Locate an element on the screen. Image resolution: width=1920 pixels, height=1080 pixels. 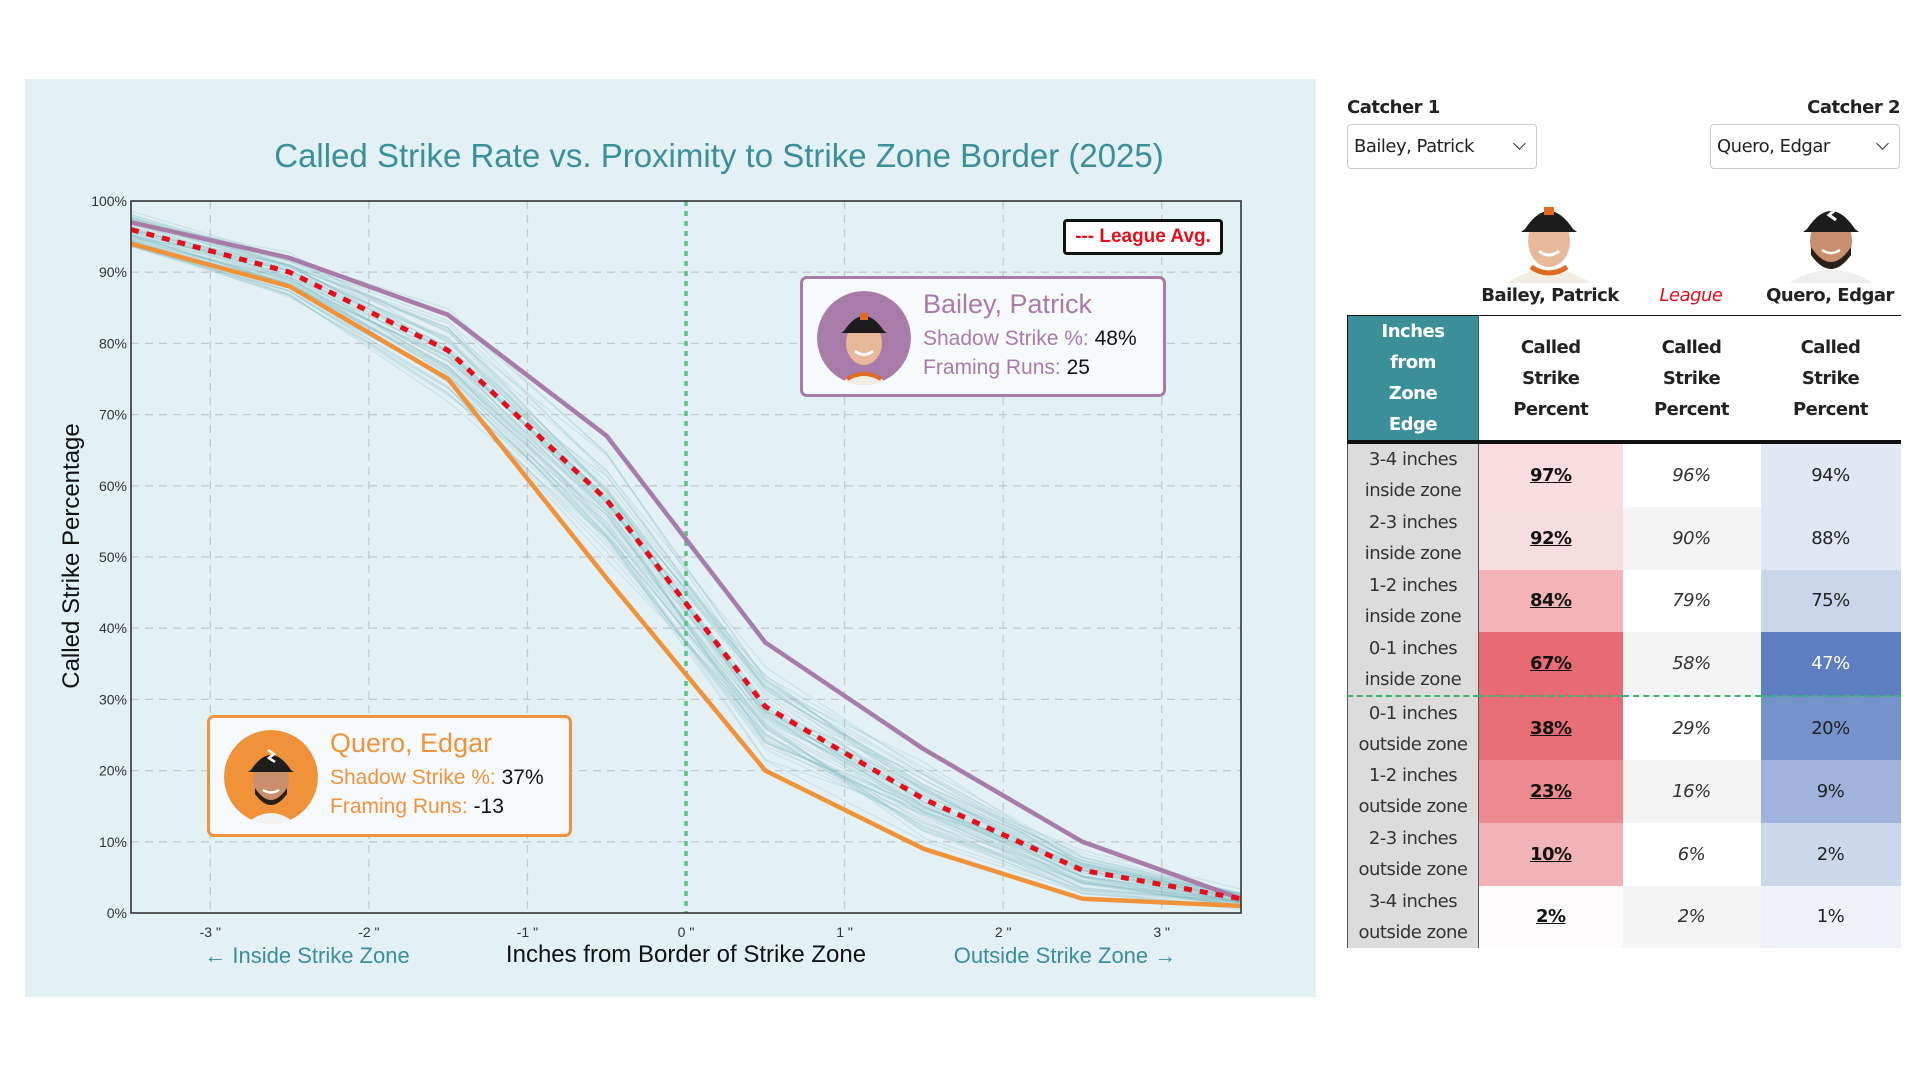
quero-shadow-strike: Shadow Strike %: 37% is located at coordinates (437, 778).